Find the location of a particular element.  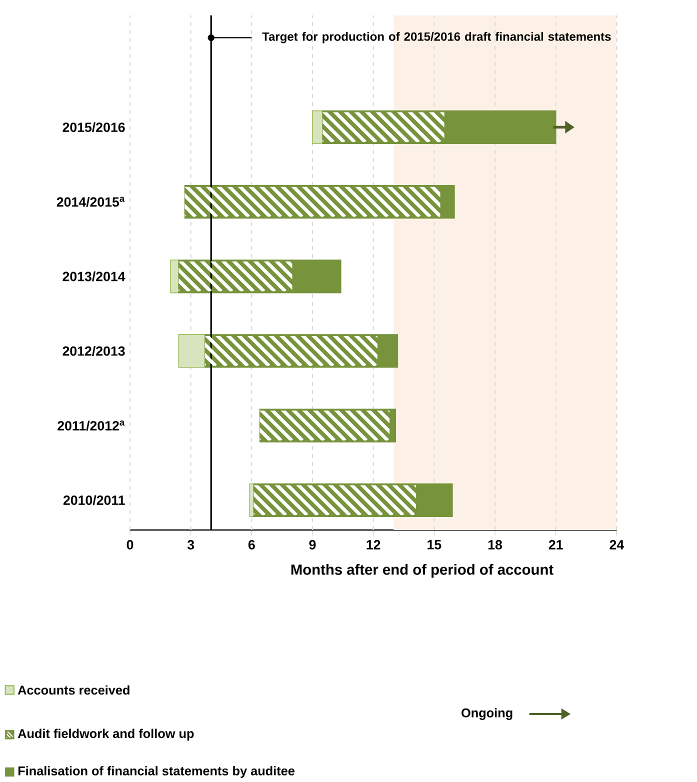

x-tick-label: 24 is located at coordinates (617, 545).